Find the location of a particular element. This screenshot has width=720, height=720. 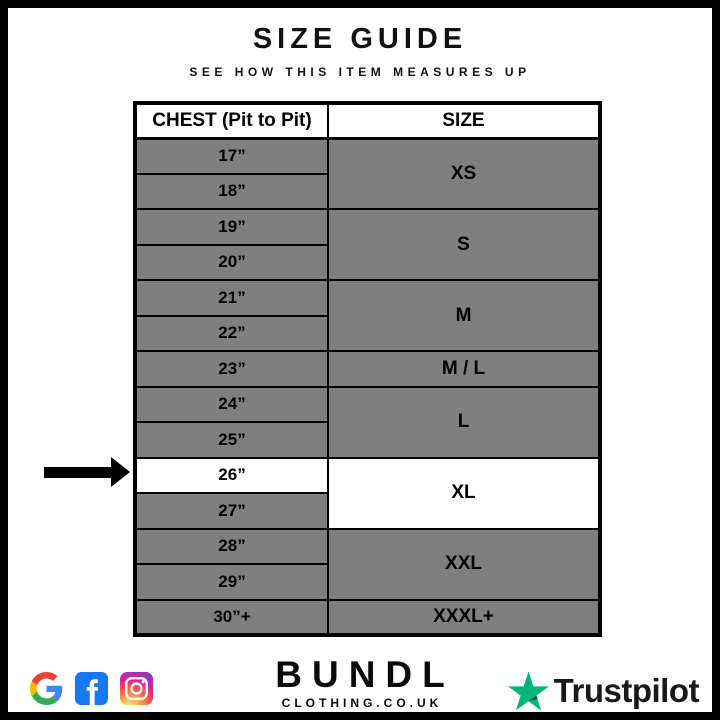

size-cell-s: S is located at coordinates (464, 244).